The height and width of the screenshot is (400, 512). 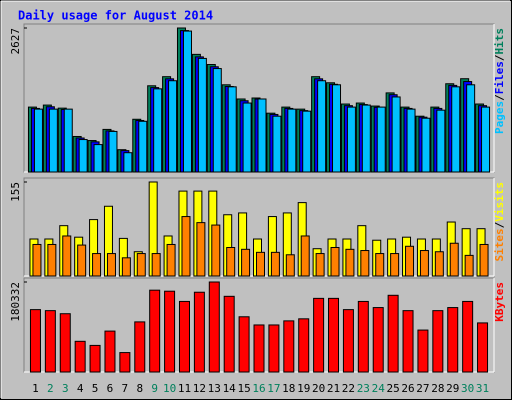 I want to click on x-tick-label: 24, so click(x=379, y=388).